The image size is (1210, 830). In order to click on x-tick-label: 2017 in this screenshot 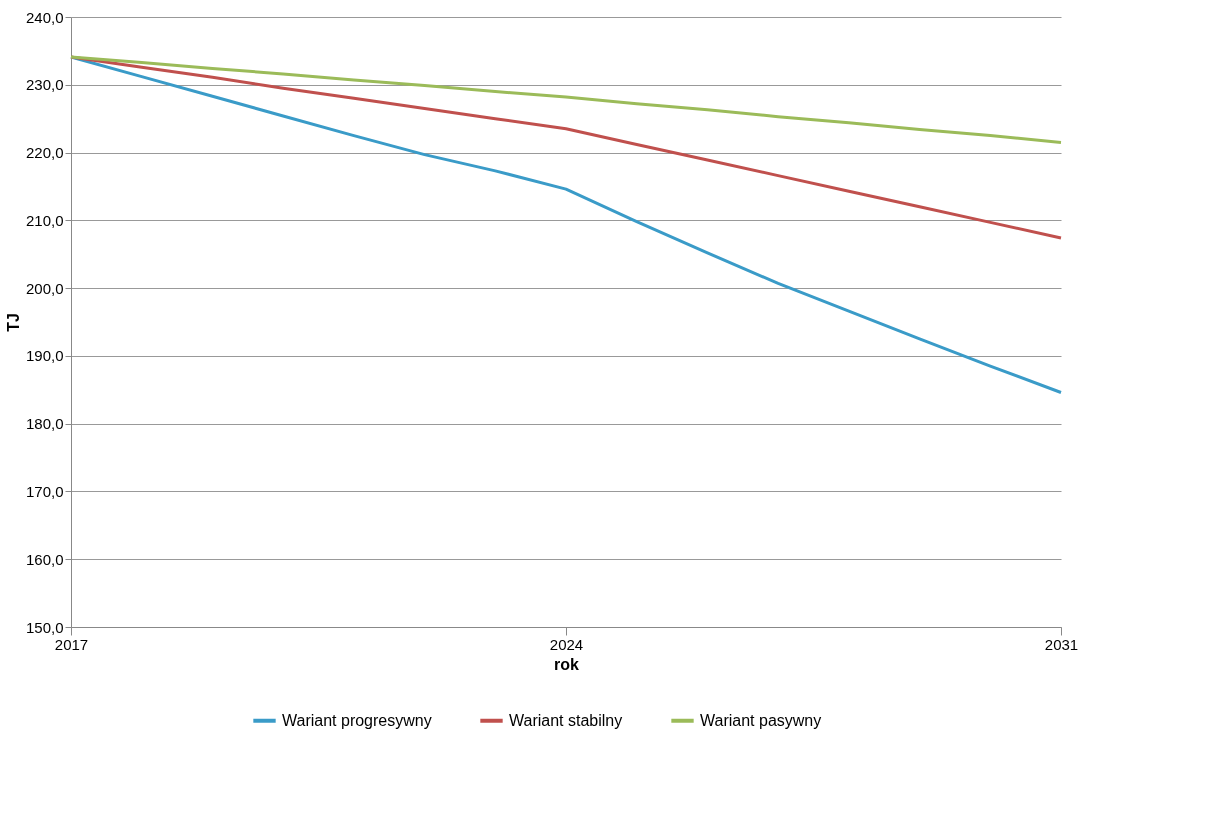, I will do `click(71, 644)`.